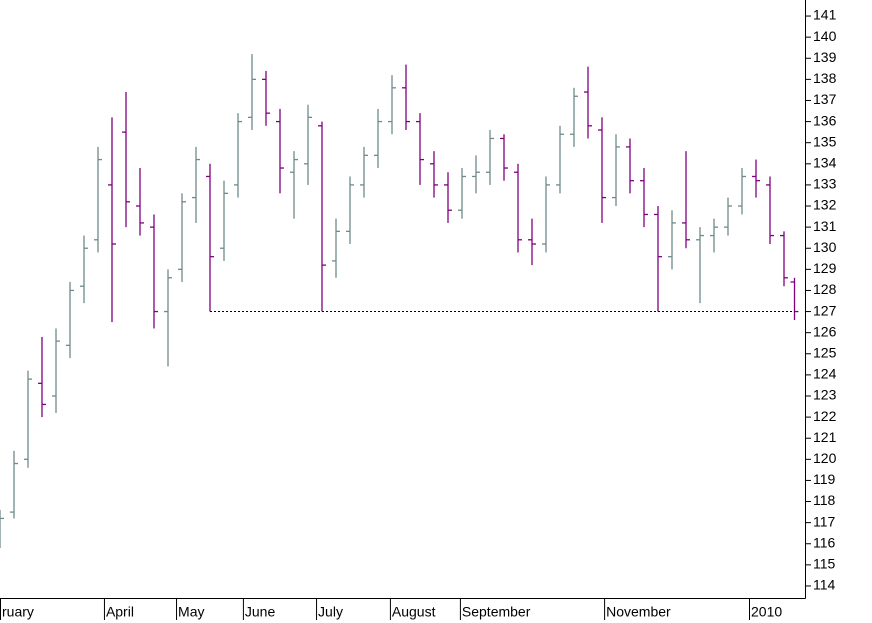 This screenshot has width=872, height=623. I want to click on x-tick-label: ruary, so click(18, 612).